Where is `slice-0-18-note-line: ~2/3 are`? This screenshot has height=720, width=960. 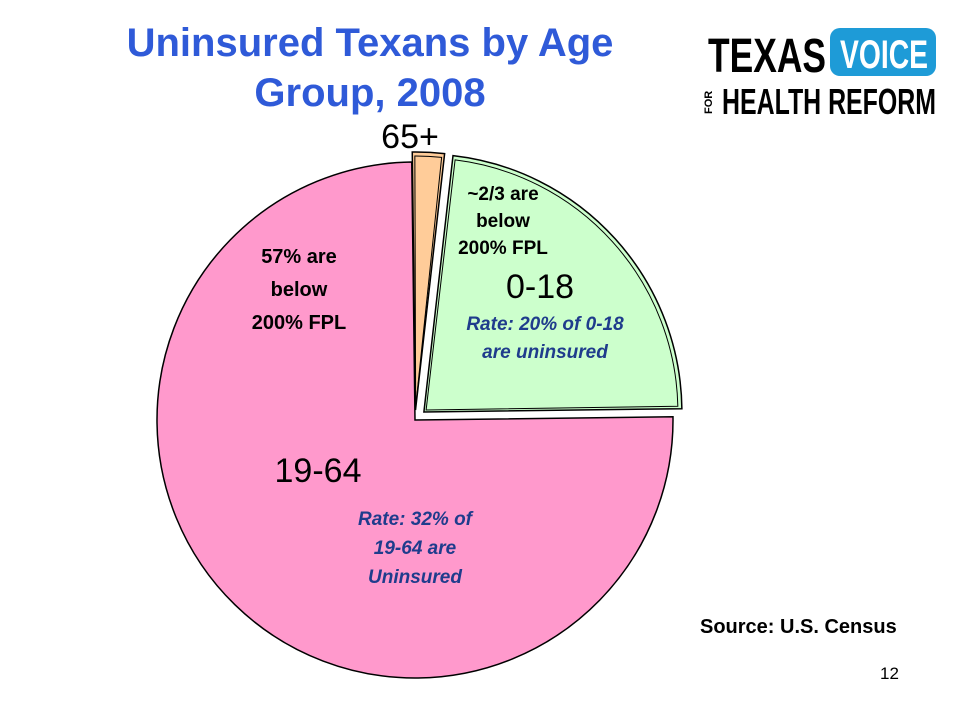 slice-0-18-note-line: ~2/3 are is located at coordinates (502, 194).